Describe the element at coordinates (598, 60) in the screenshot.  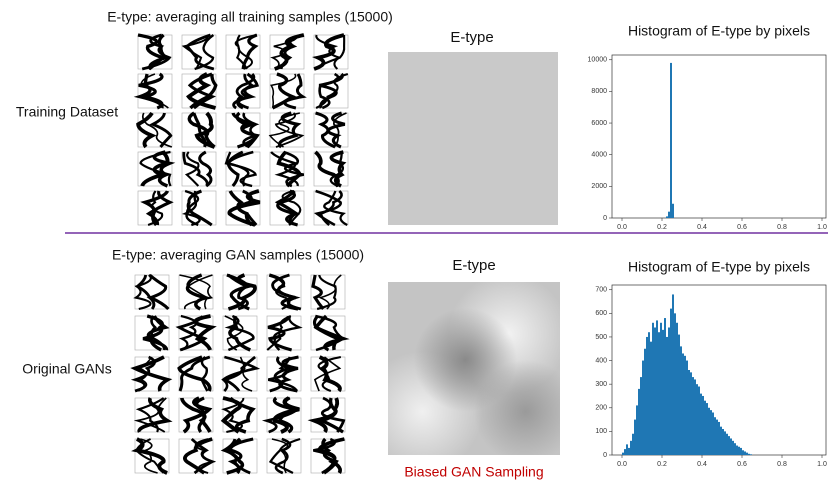
I see `y-tick-label: 10000` at that location.